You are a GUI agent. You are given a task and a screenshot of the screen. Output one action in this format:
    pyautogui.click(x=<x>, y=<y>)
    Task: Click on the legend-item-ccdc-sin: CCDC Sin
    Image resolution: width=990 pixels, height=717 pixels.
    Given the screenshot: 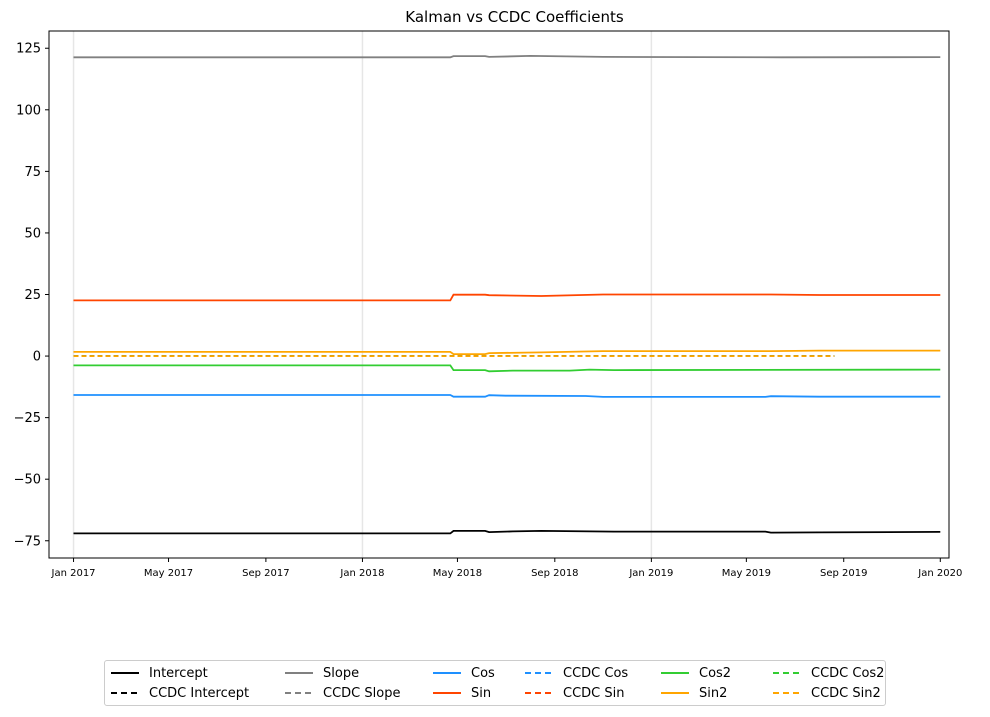 What is the action you would take?
    pyautogui.click(x=574, y=693)
    